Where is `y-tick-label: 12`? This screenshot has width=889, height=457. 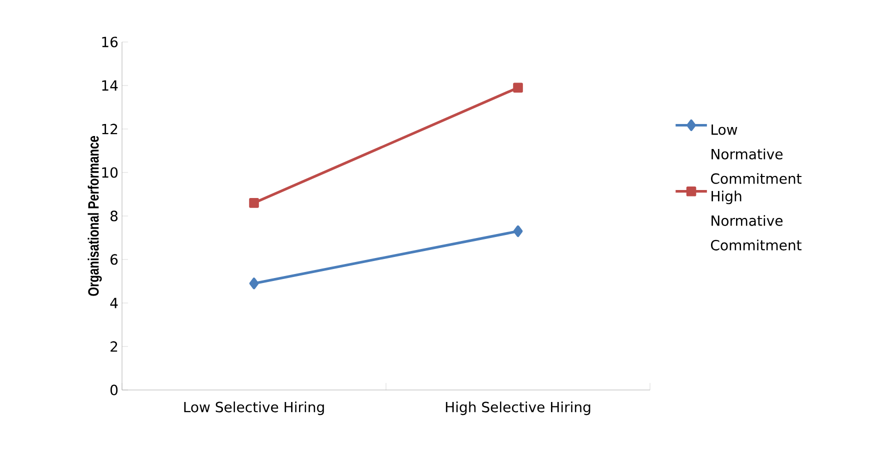
y-tick-label: 12 is located at coordinates (110, 129).